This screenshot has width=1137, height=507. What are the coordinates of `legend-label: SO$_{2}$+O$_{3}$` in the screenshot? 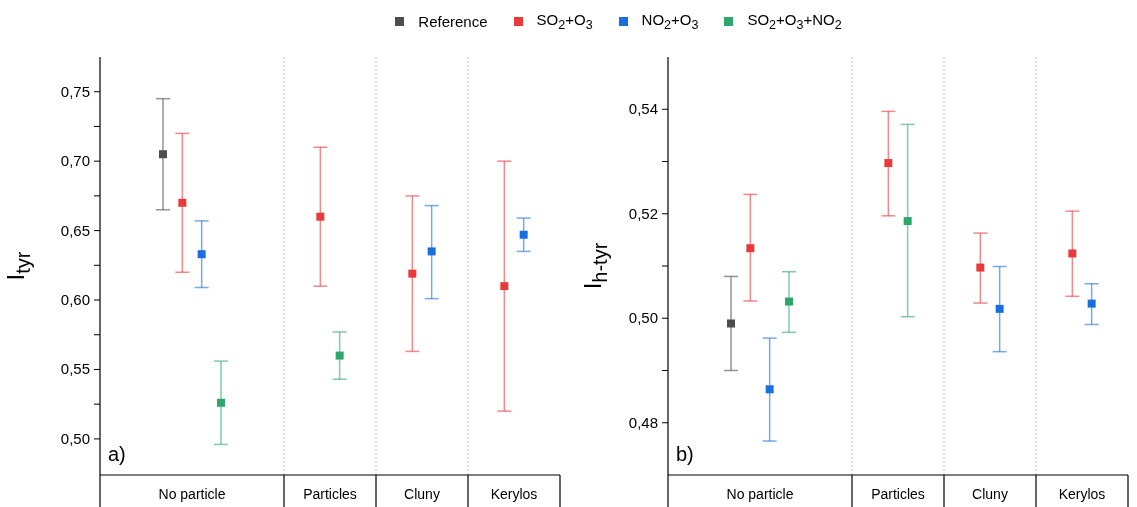 It's located at (564, 21).